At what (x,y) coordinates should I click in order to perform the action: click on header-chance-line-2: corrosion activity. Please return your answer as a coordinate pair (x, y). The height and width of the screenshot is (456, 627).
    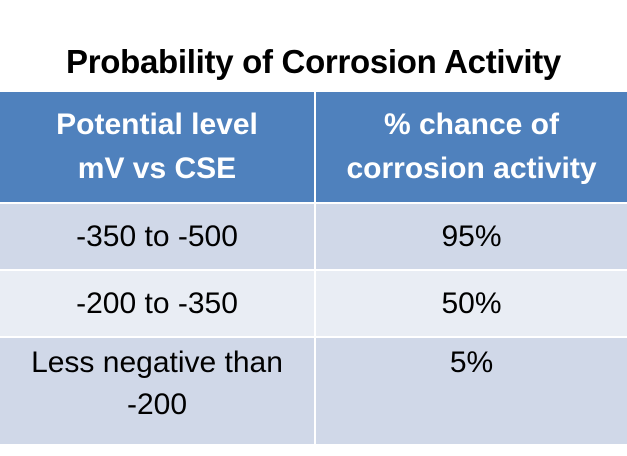
    Looking at the image, I should click on (471, 168).